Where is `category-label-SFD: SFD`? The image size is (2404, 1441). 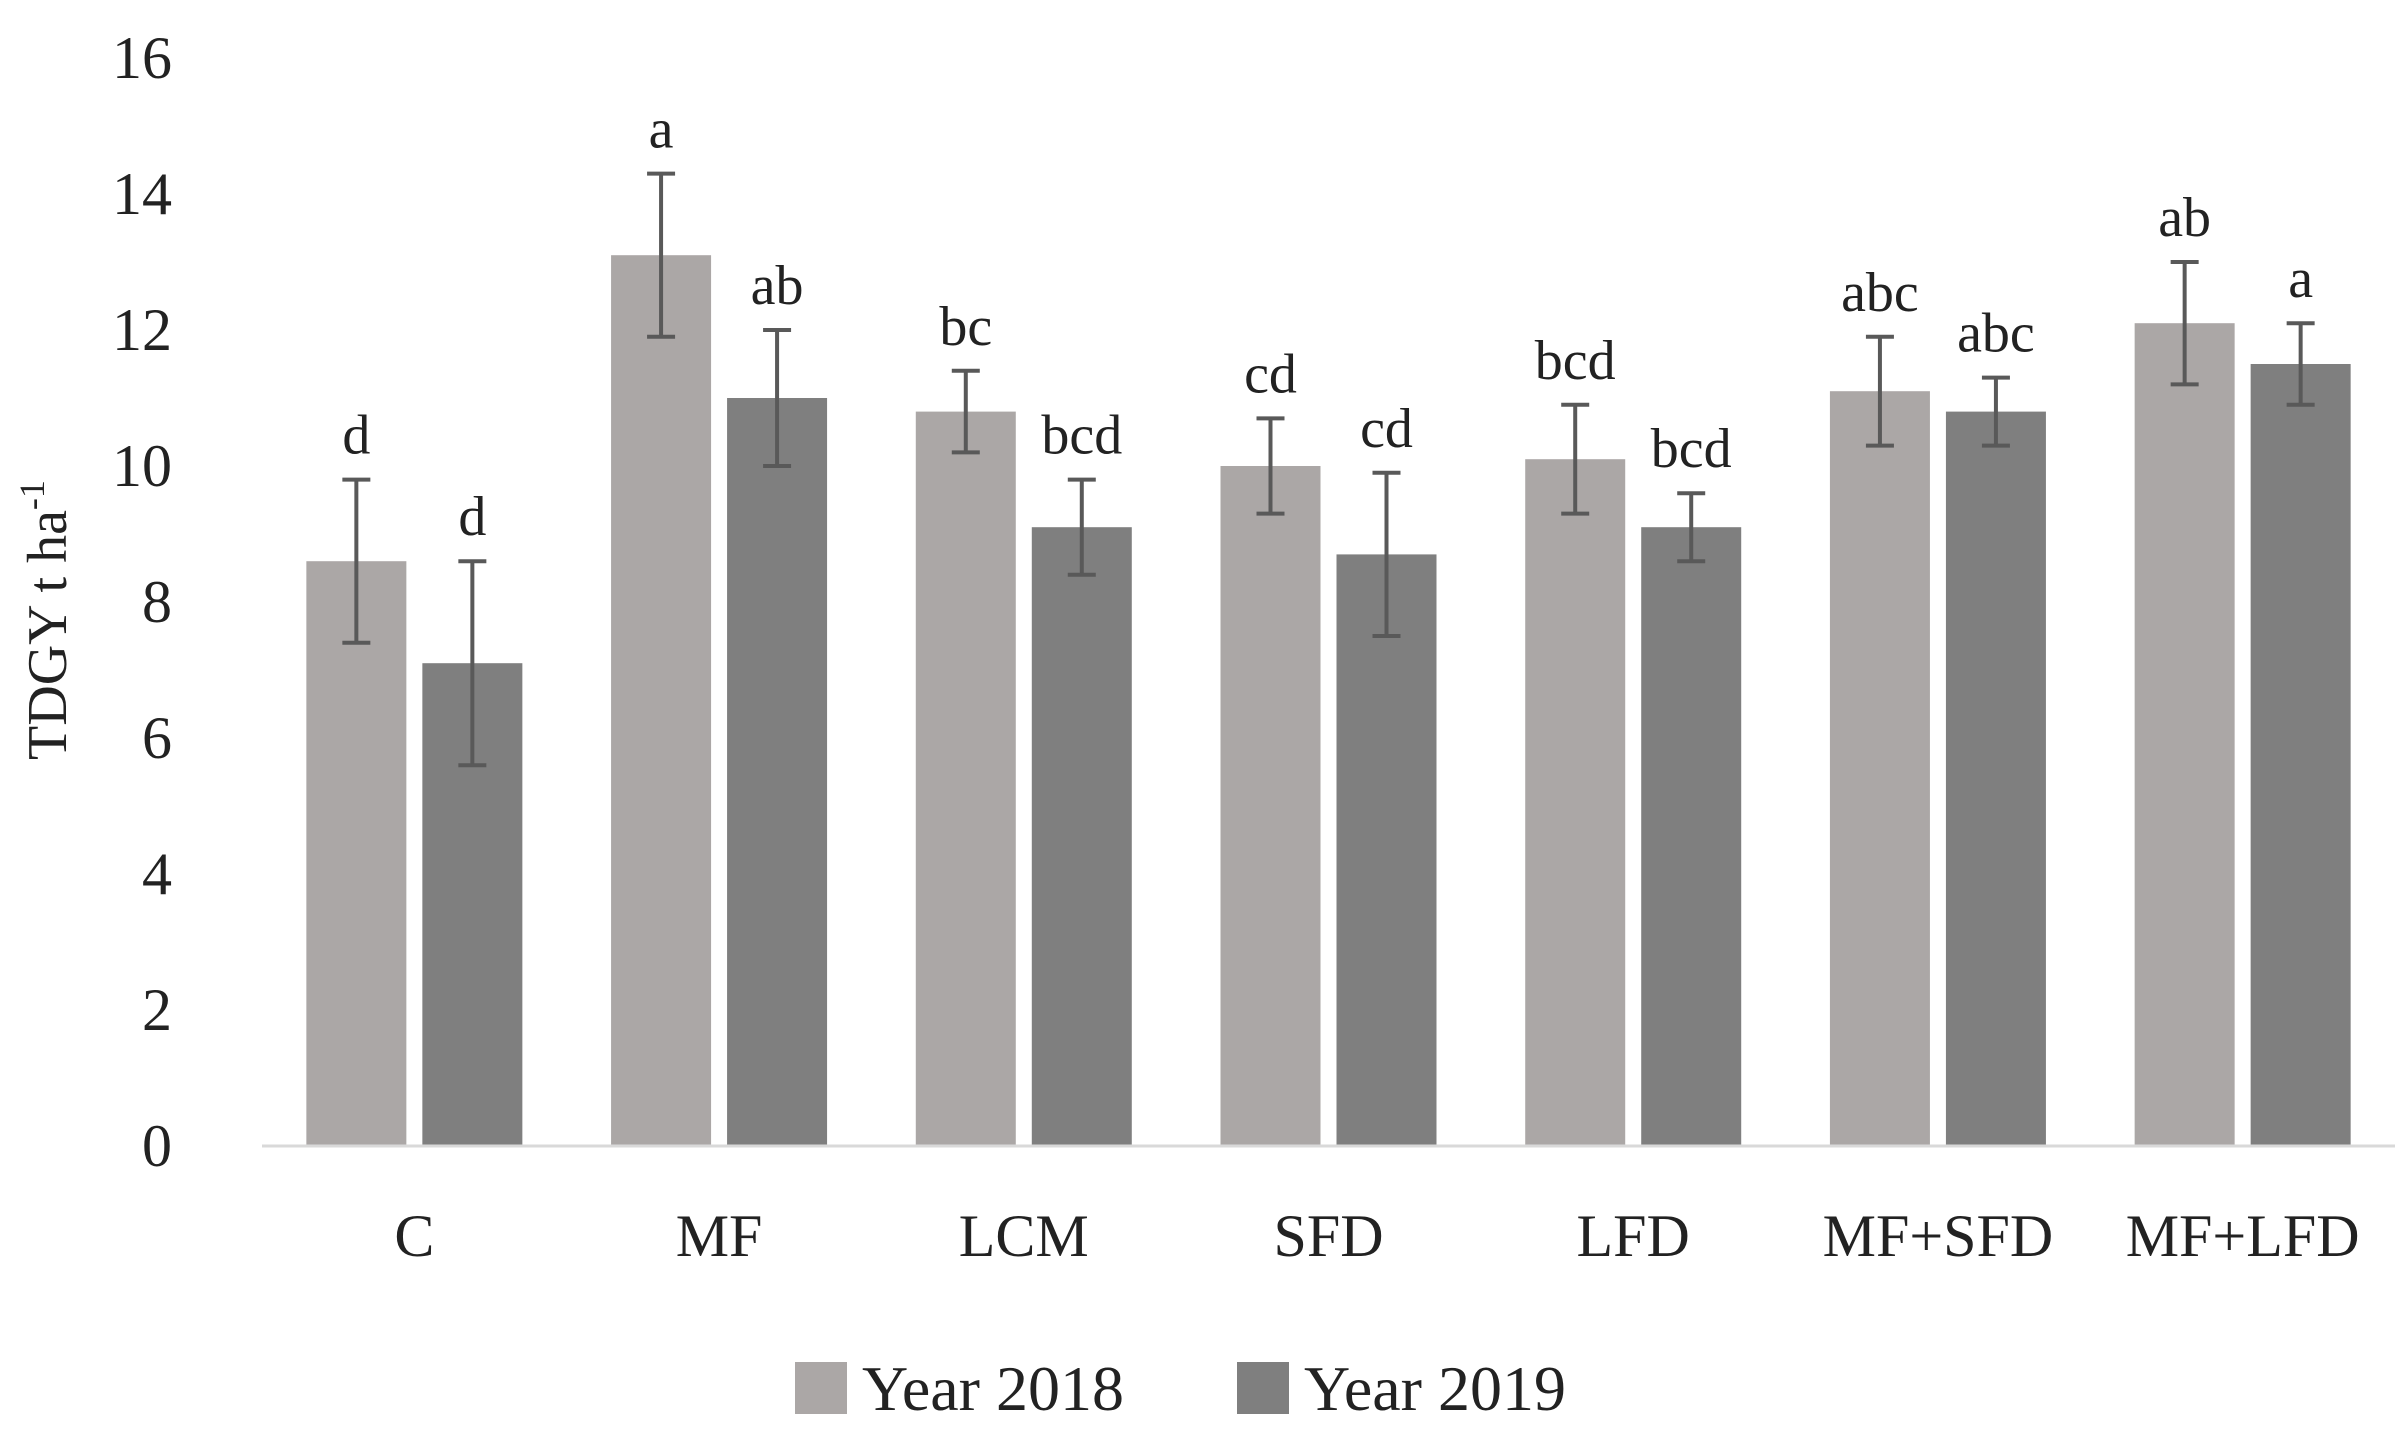 category-label-SFD: SFD is located at coordinates (1328, 1236).